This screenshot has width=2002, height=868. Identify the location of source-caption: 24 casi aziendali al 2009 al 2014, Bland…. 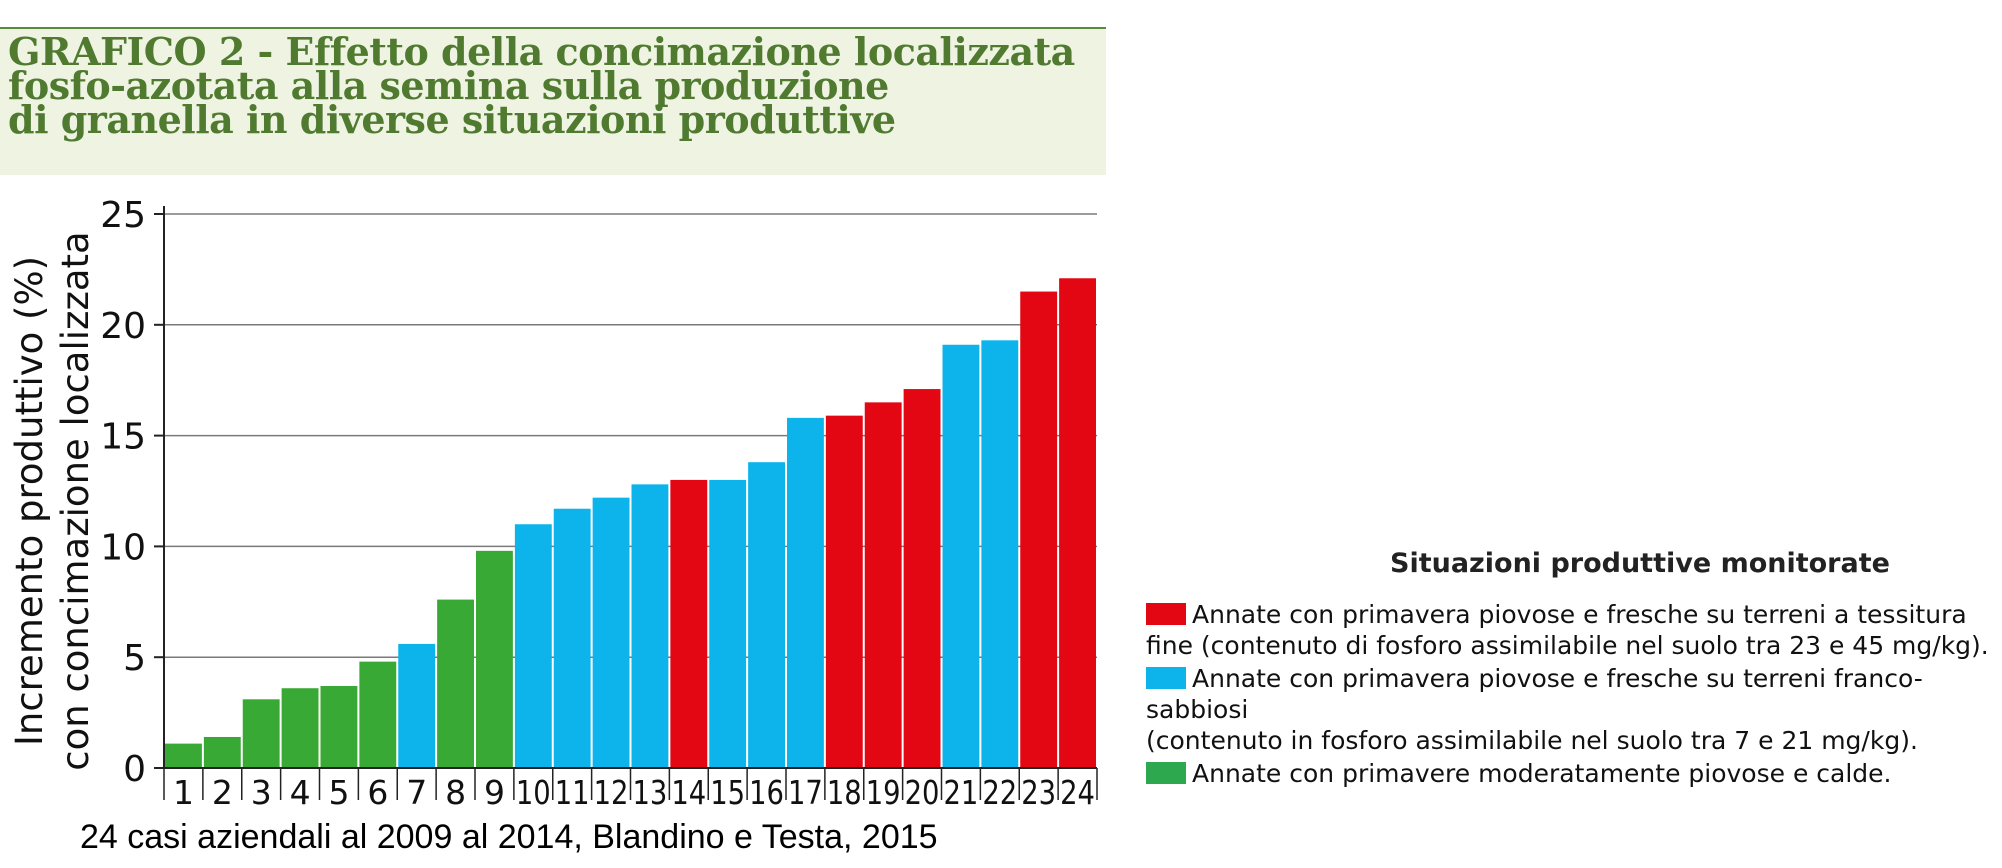
(509, 837).